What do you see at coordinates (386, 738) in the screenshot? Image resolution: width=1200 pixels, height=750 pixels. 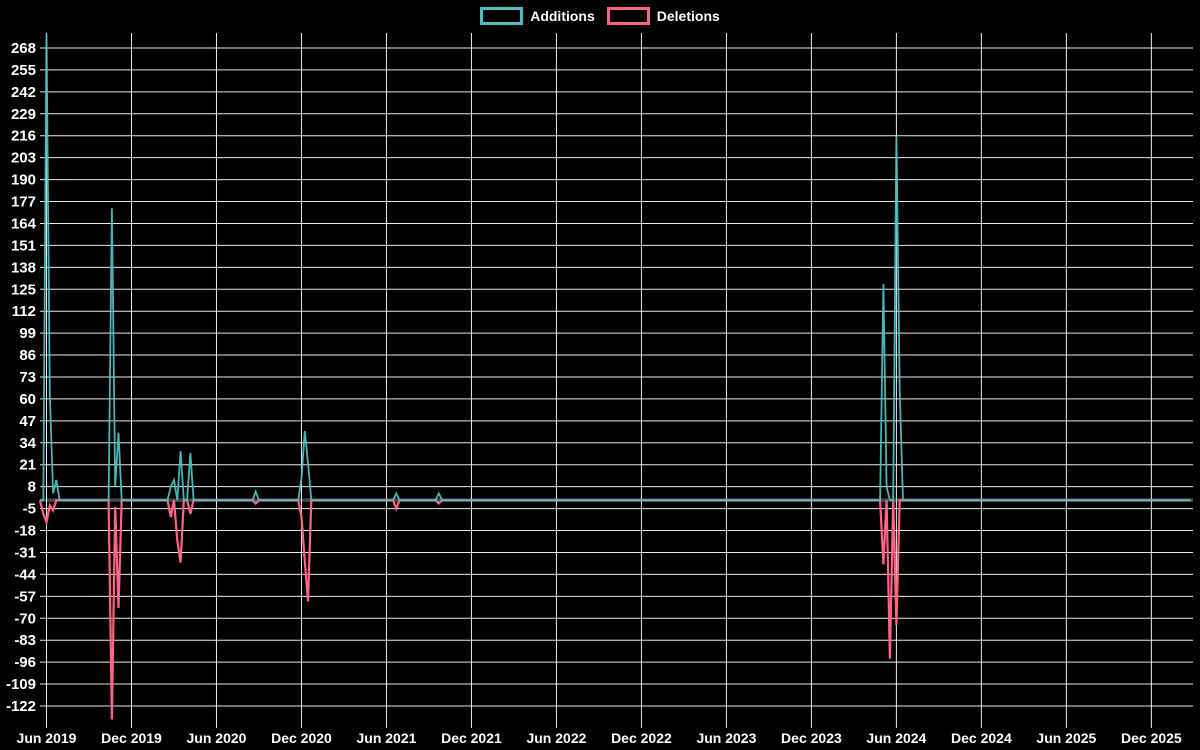 I see `x-tick-label: Jun 2021` at bounding box center [386, 738].